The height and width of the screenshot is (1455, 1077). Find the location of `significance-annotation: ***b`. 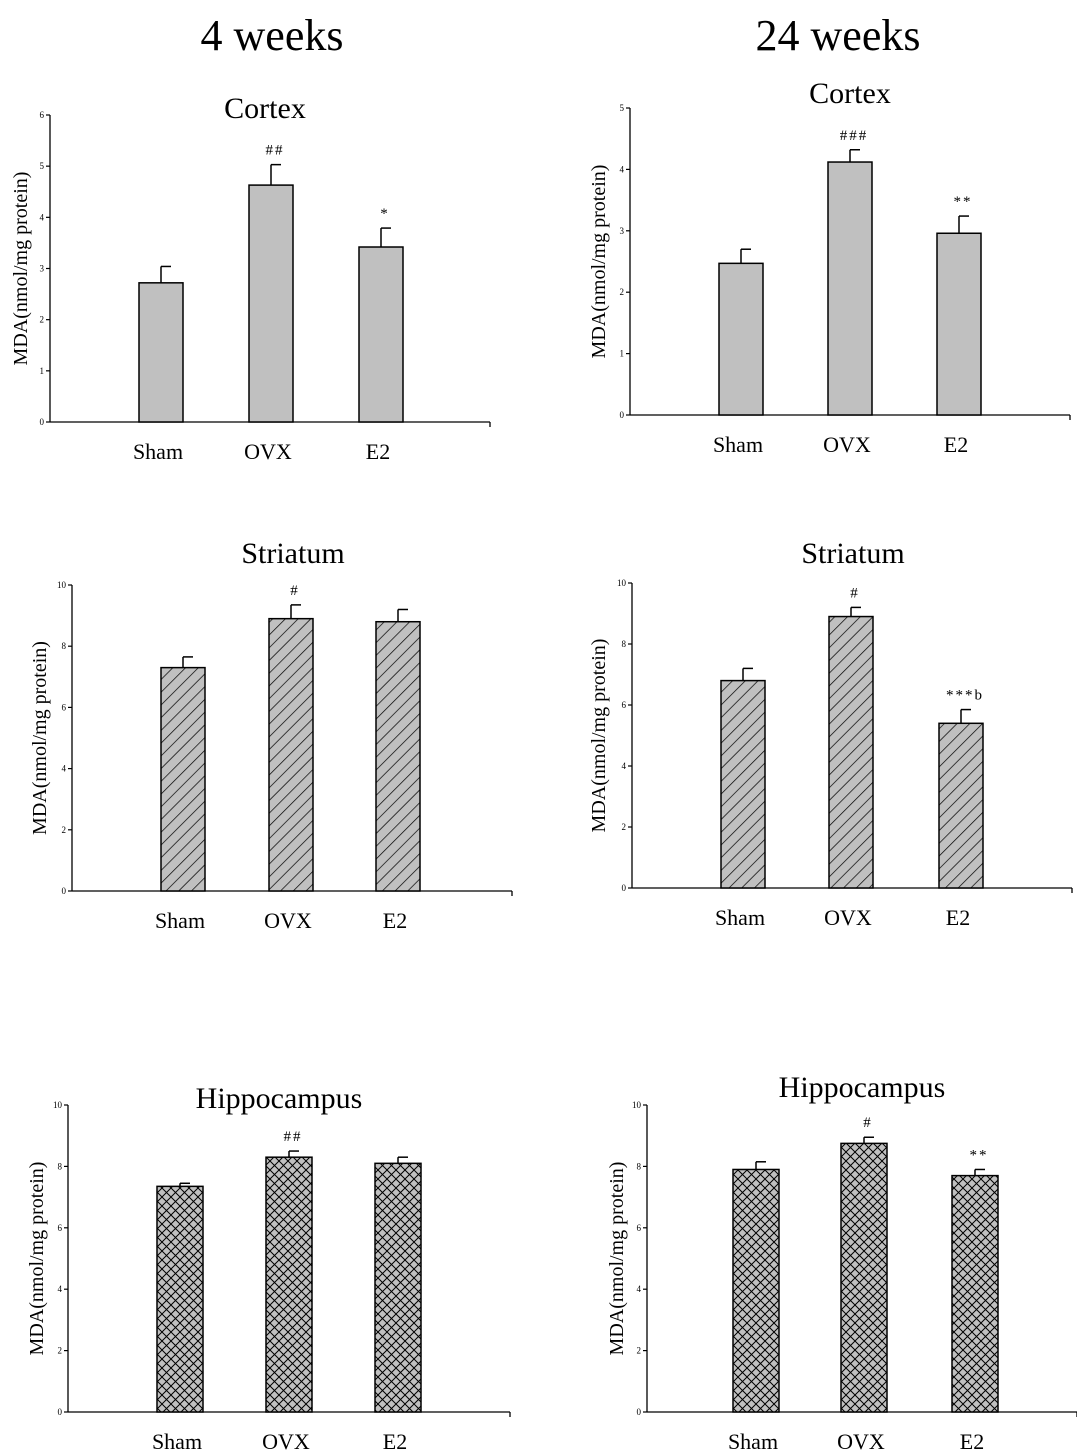

significance-annotation: ***b is located at coordinates (965, 696).